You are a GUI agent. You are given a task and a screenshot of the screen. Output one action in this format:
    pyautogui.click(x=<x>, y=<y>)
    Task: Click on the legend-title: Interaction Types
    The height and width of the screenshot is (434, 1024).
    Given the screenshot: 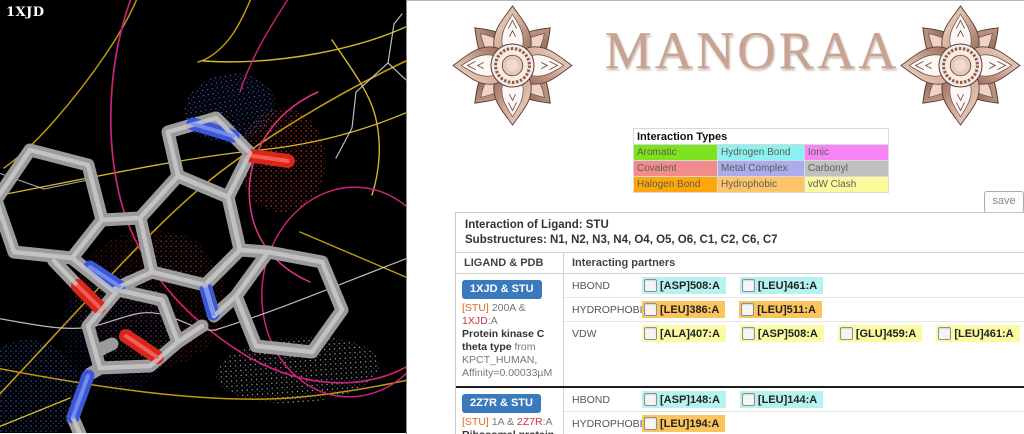 What is the action you would take?
    pyautogui.click(x=761, y=136)
    